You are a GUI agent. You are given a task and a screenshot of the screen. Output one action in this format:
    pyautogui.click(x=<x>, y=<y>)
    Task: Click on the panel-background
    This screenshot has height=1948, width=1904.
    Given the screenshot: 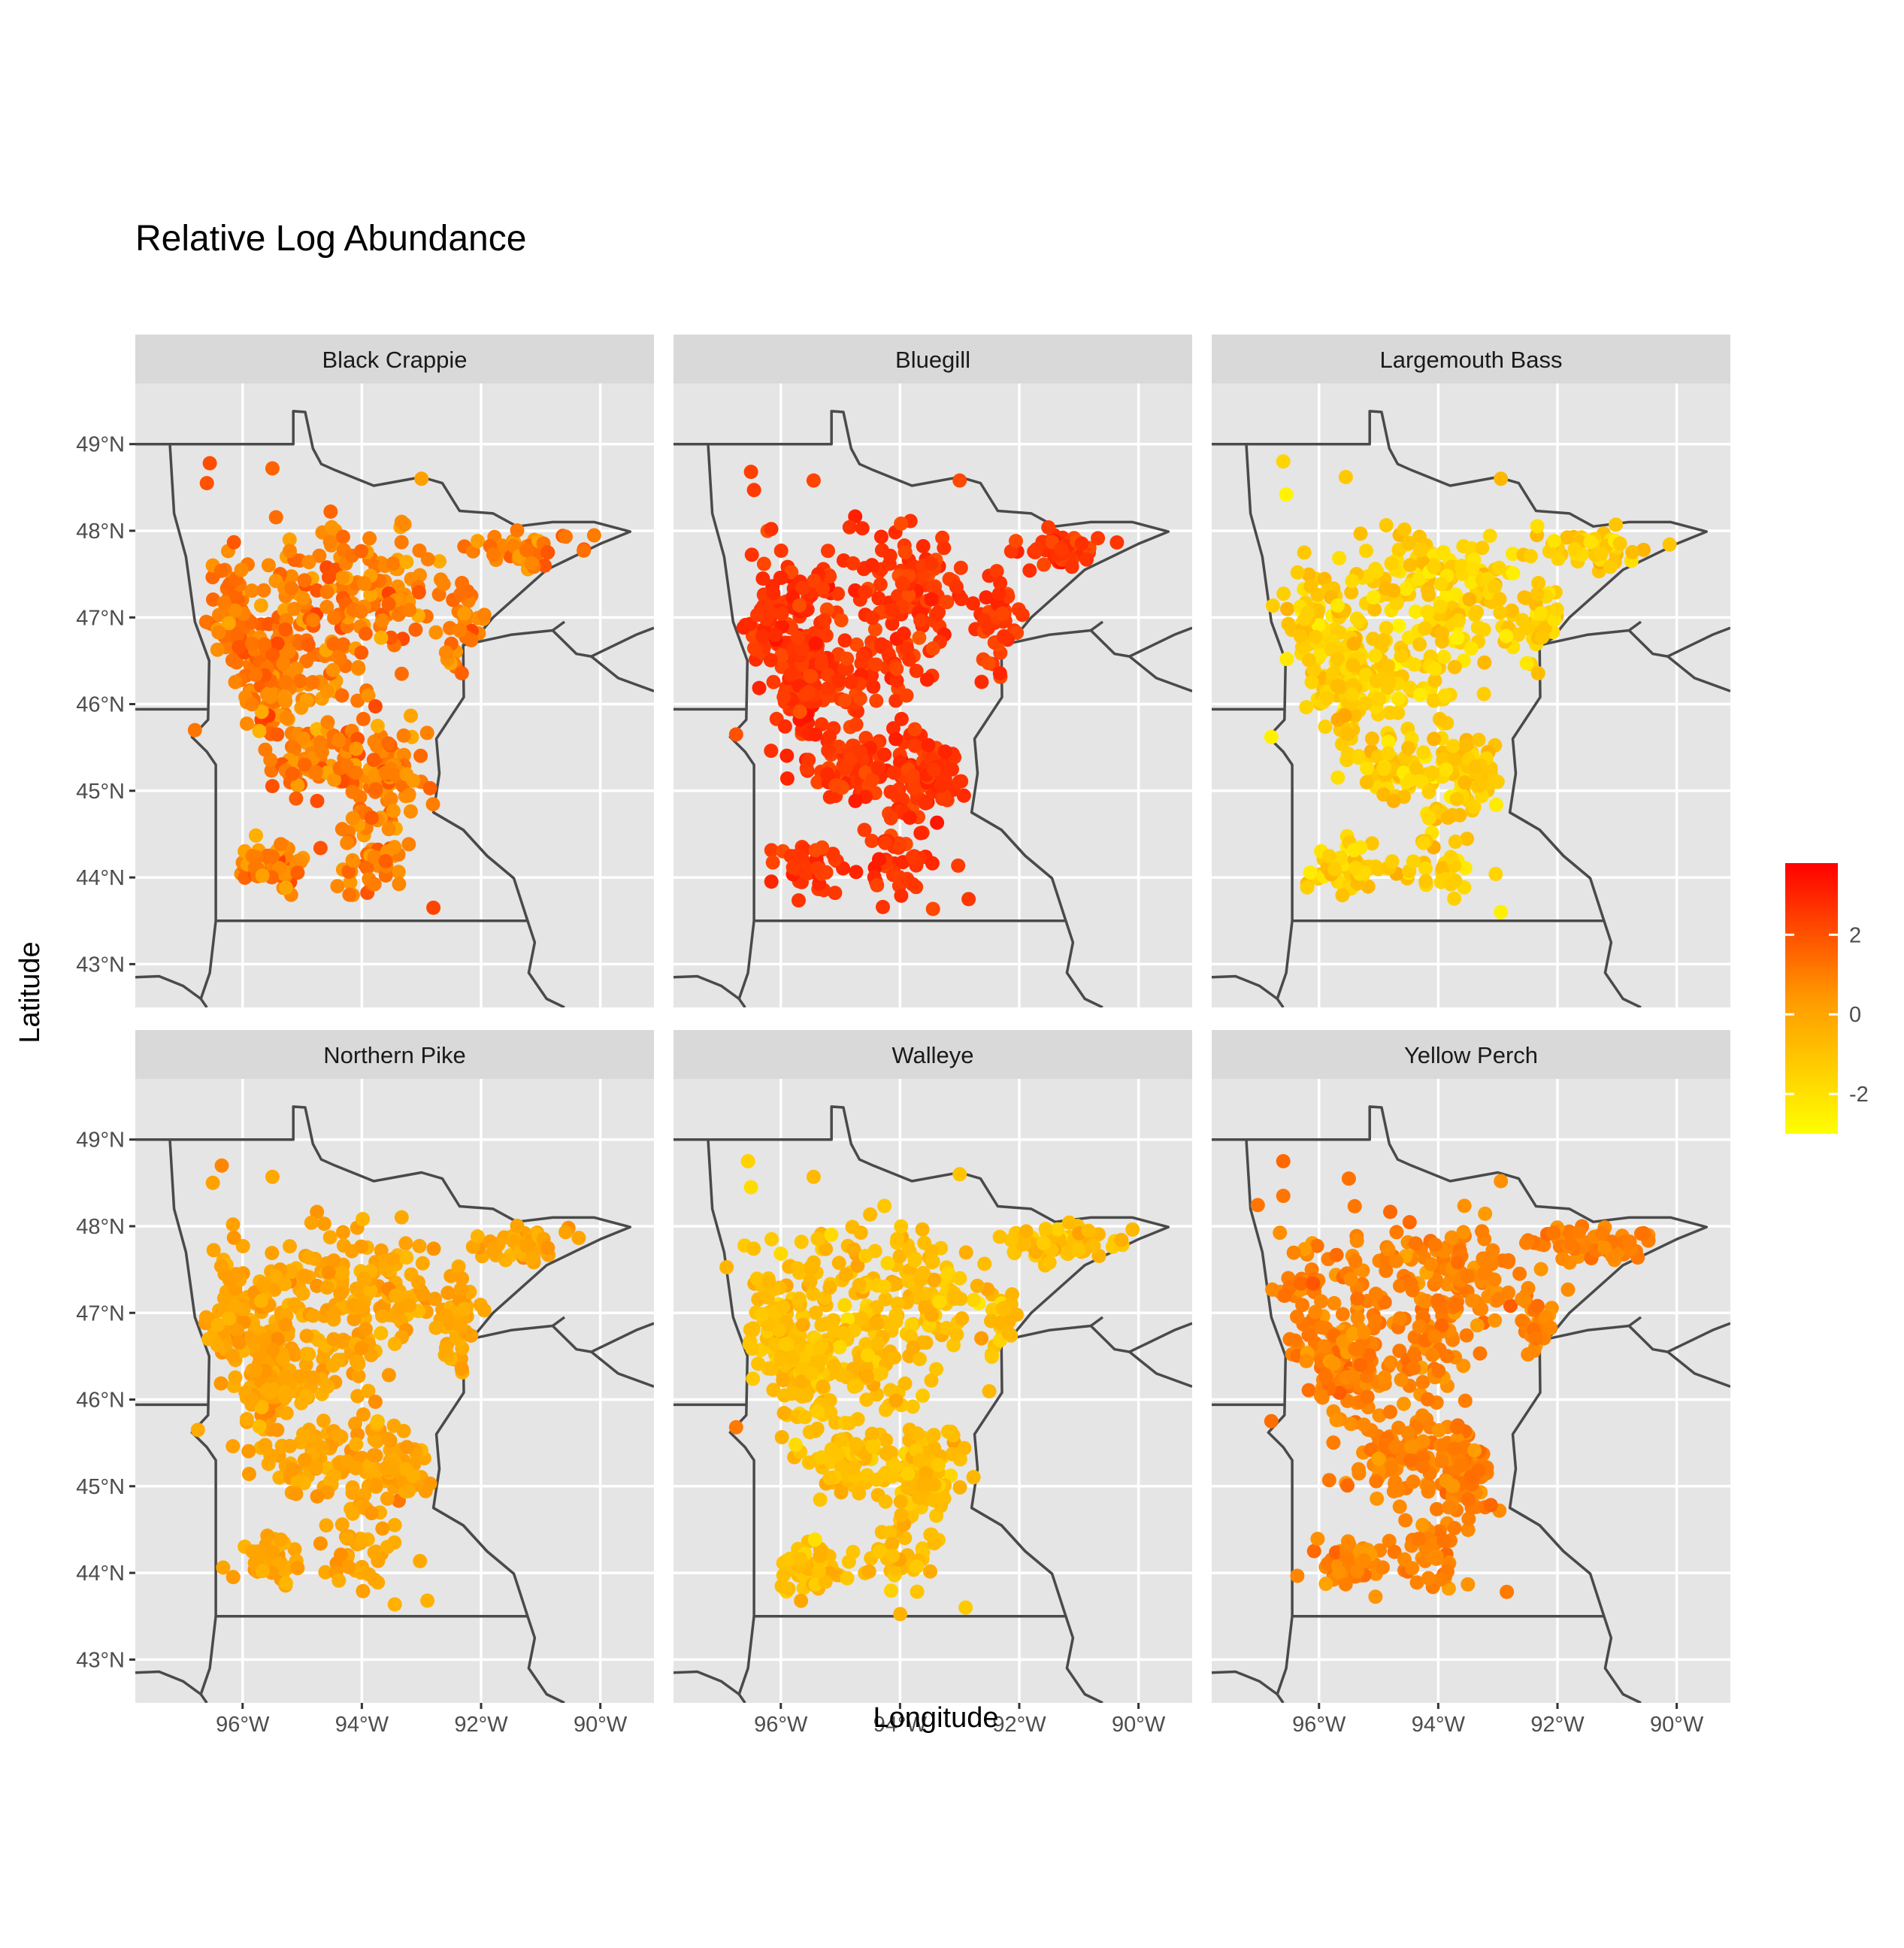 What is the action you would take?
    pyautogui.click(x=933, y=1391)
    